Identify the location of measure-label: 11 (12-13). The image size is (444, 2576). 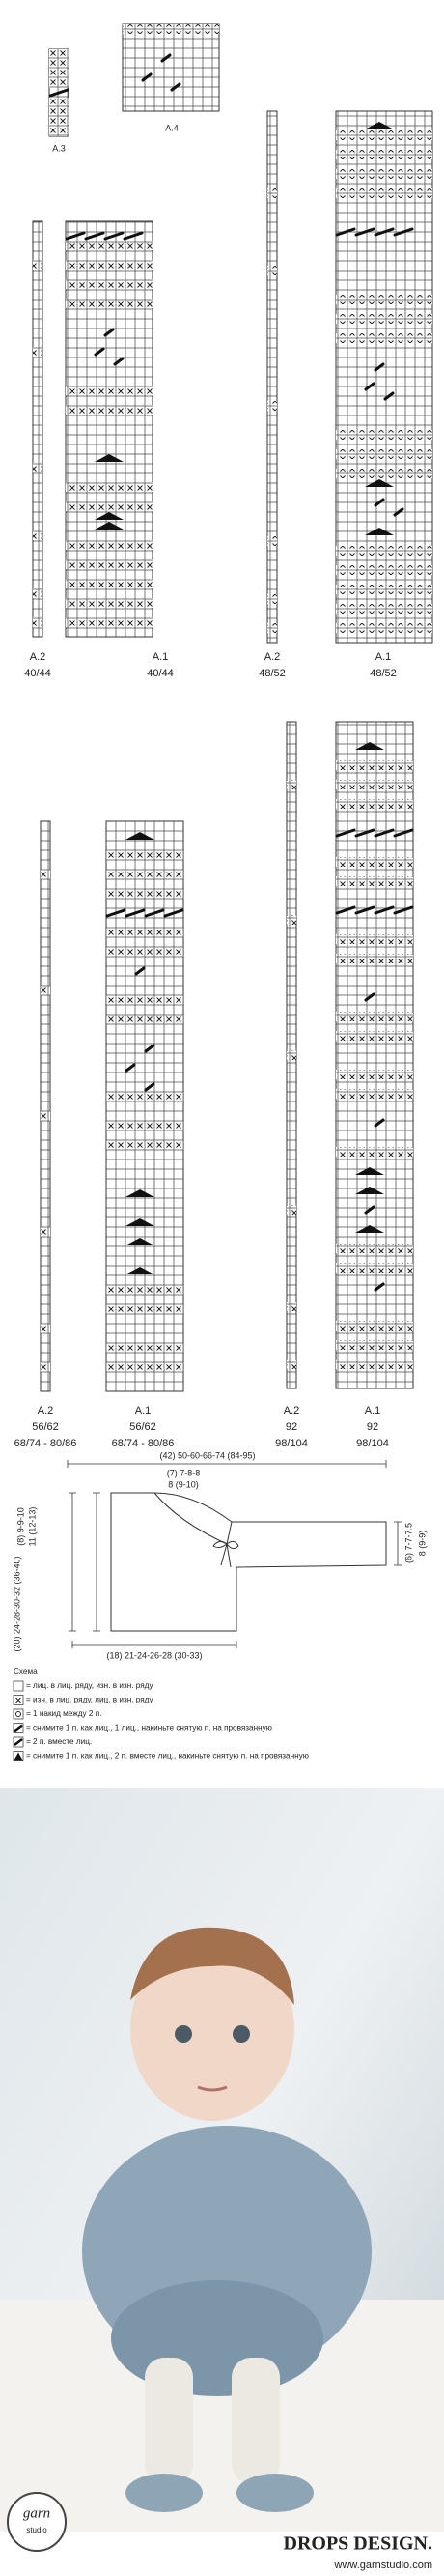
(32, 1527).